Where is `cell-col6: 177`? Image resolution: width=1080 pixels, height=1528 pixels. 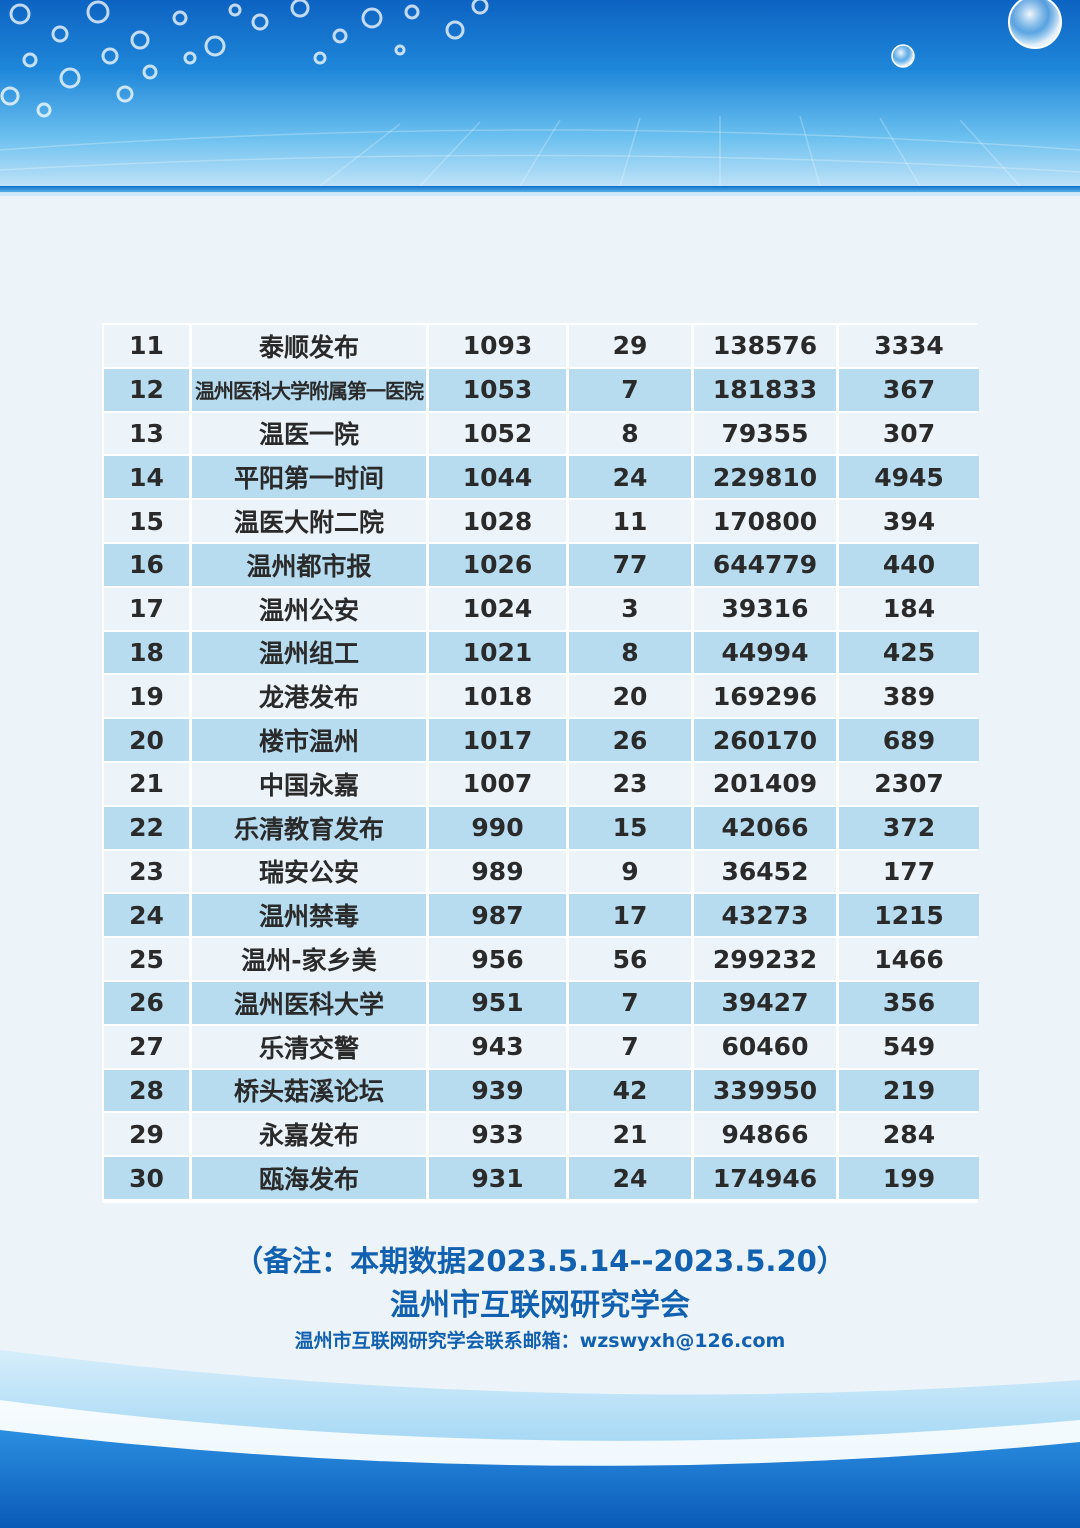 cell-col6: 177 is located at coordinates (909, 871).